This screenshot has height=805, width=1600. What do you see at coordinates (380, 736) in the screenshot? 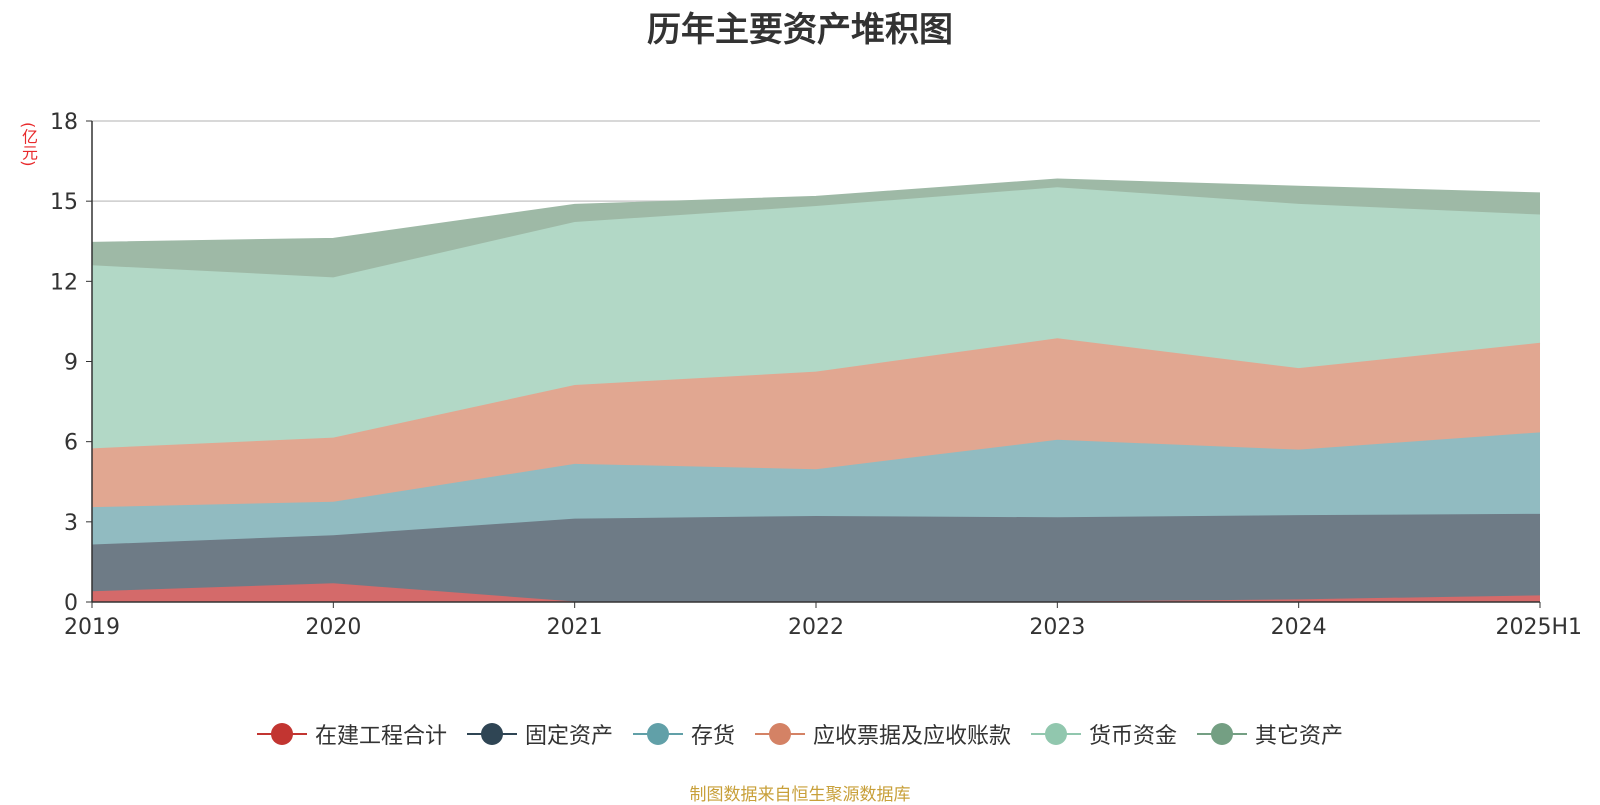
I see `legend-label: 在建工程合计` at bounding box center [380, 736].